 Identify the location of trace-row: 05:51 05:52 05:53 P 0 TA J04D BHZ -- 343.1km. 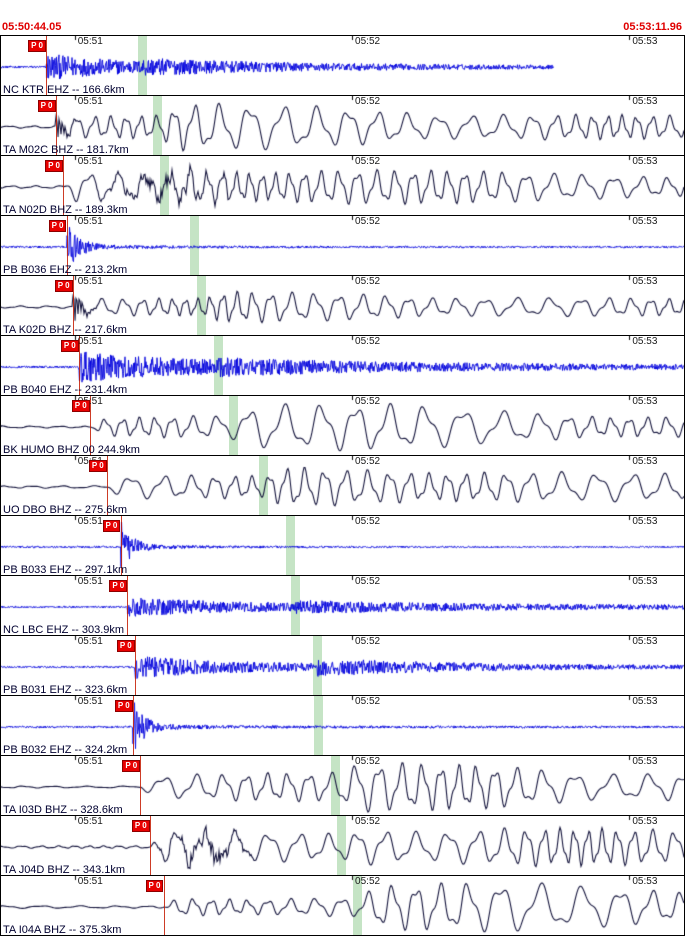
(342, 846).